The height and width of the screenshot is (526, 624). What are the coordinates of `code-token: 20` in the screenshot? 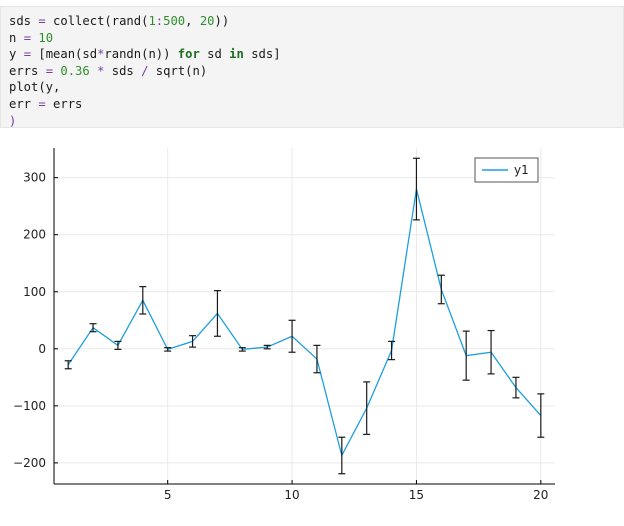 It's located at (207, 21).